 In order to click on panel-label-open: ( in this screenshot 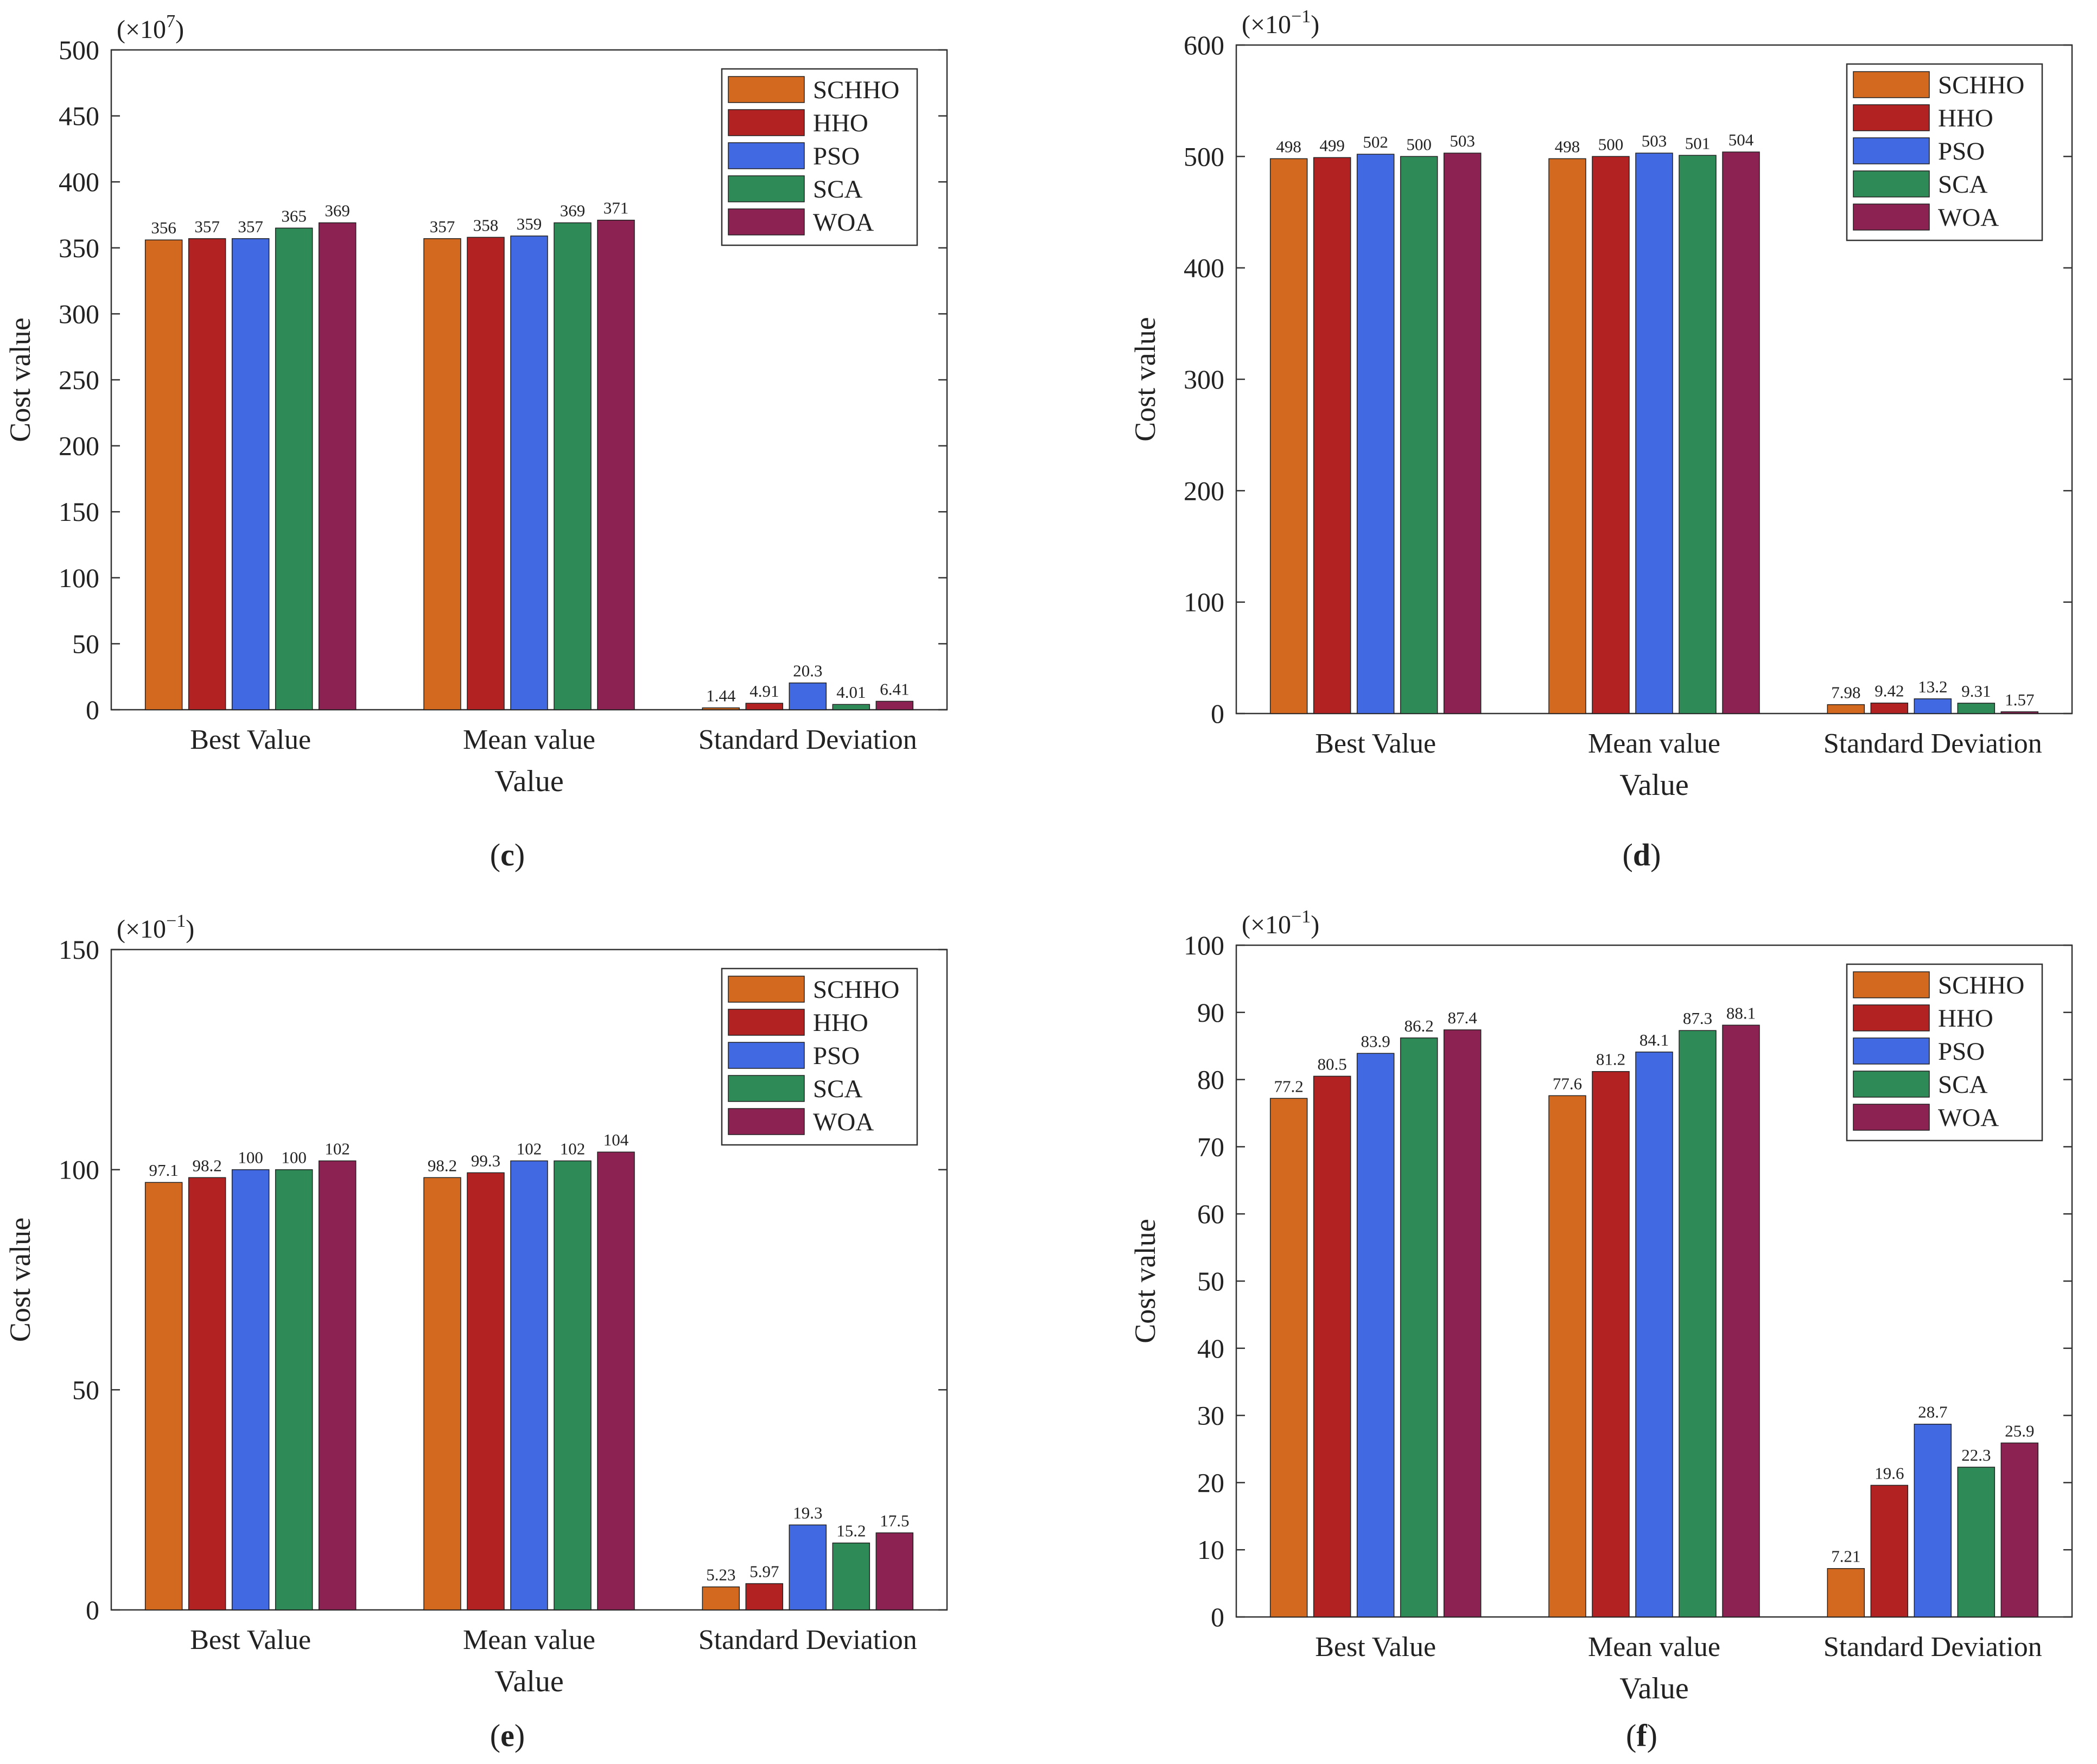, I will do `click(1631, 1736)`.